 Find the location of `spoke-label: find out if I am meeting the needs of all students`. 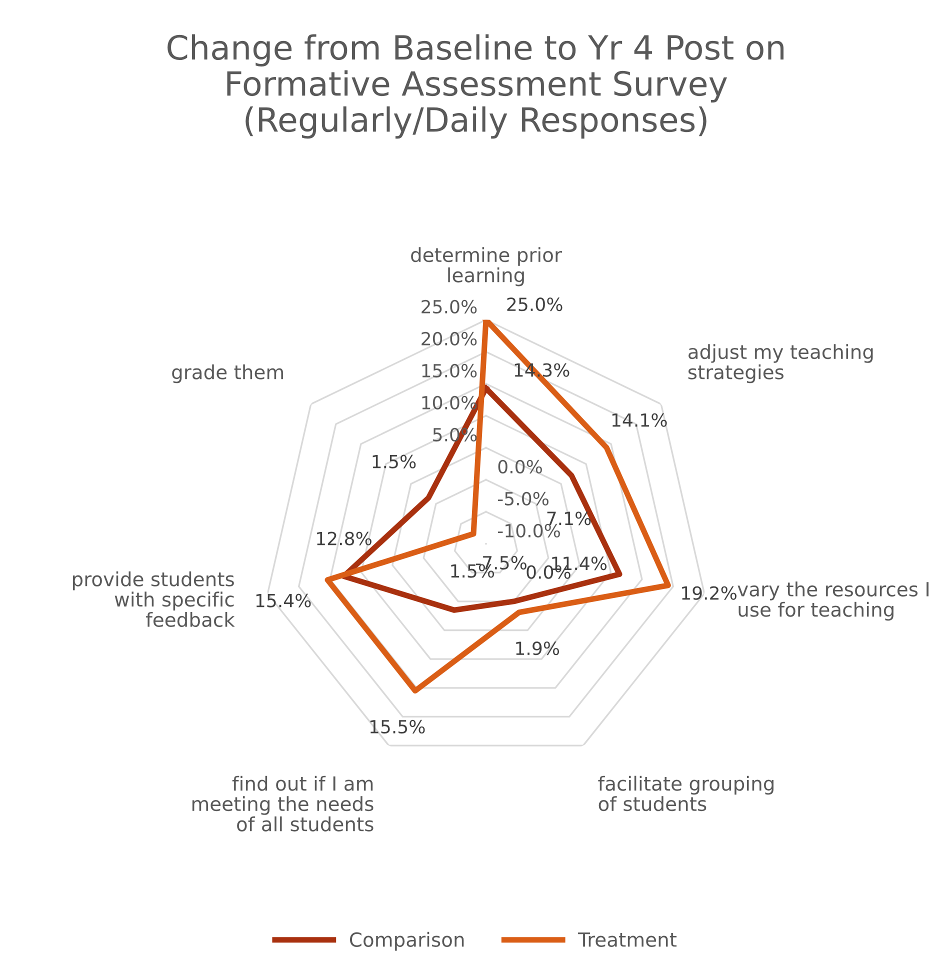

spoke-label: find out if I am meeting the needs of all students is located at coordinates (283, 804).